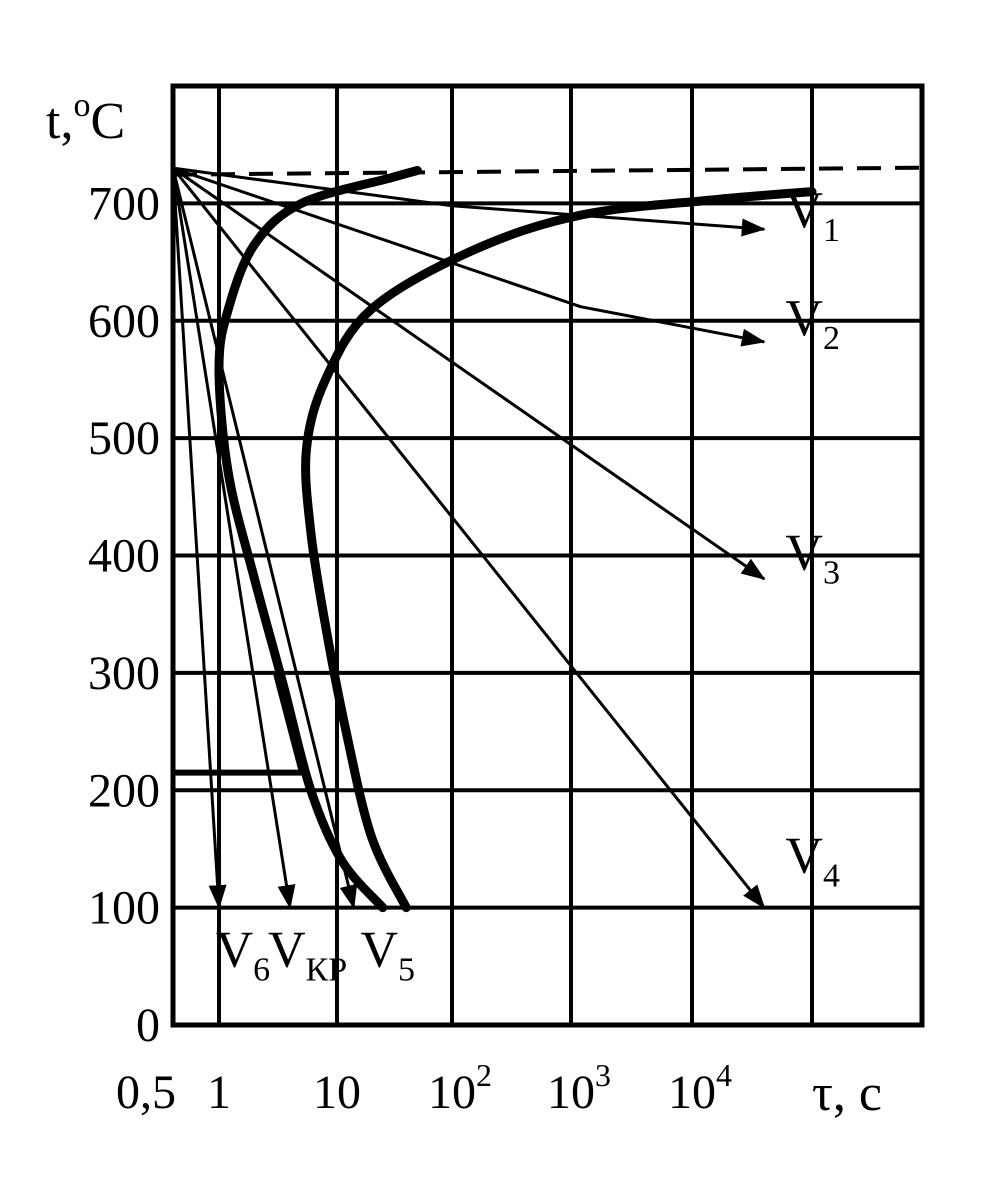 The image size is (986, 1195). I want to click on y-tick-label: 100, so click(124, 908).